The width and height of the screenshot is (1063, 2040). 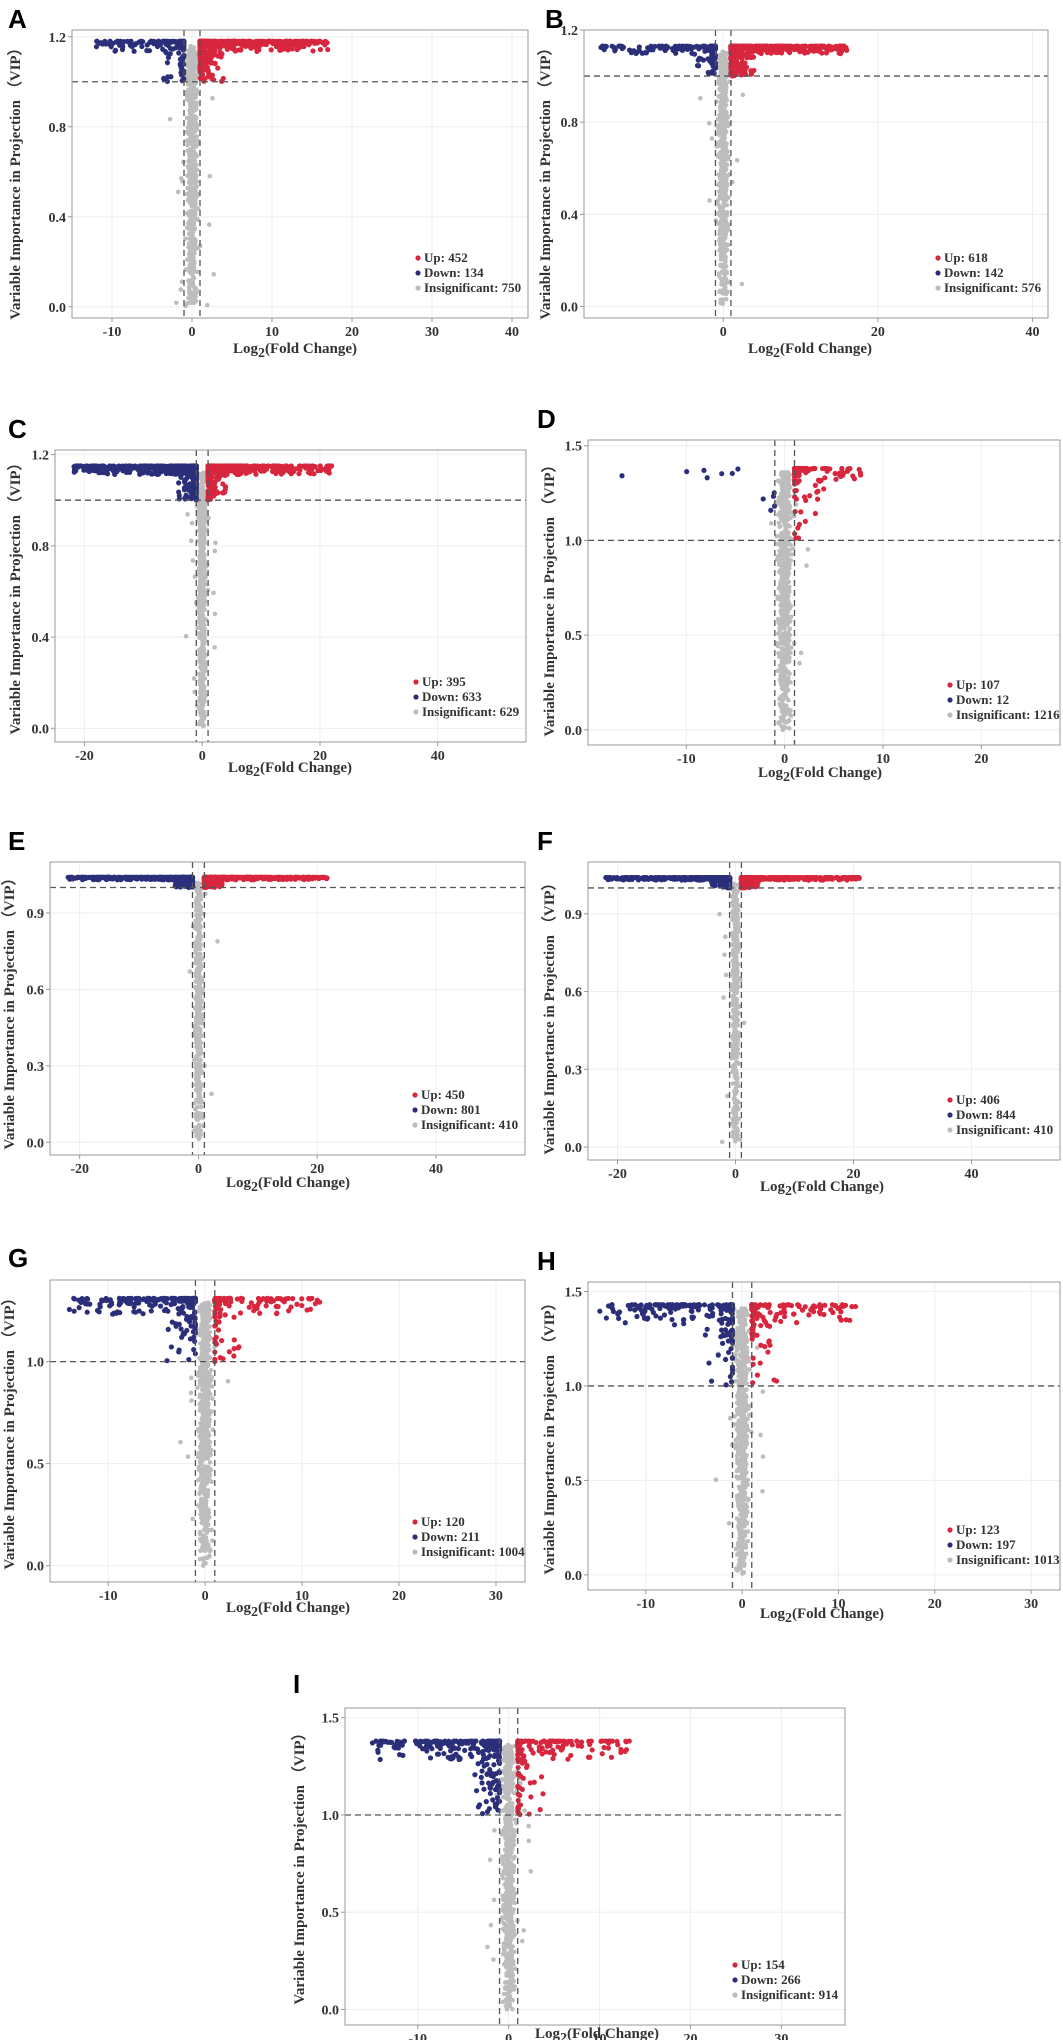 I want to click on panel-label: A, so click(x=17, y=19).